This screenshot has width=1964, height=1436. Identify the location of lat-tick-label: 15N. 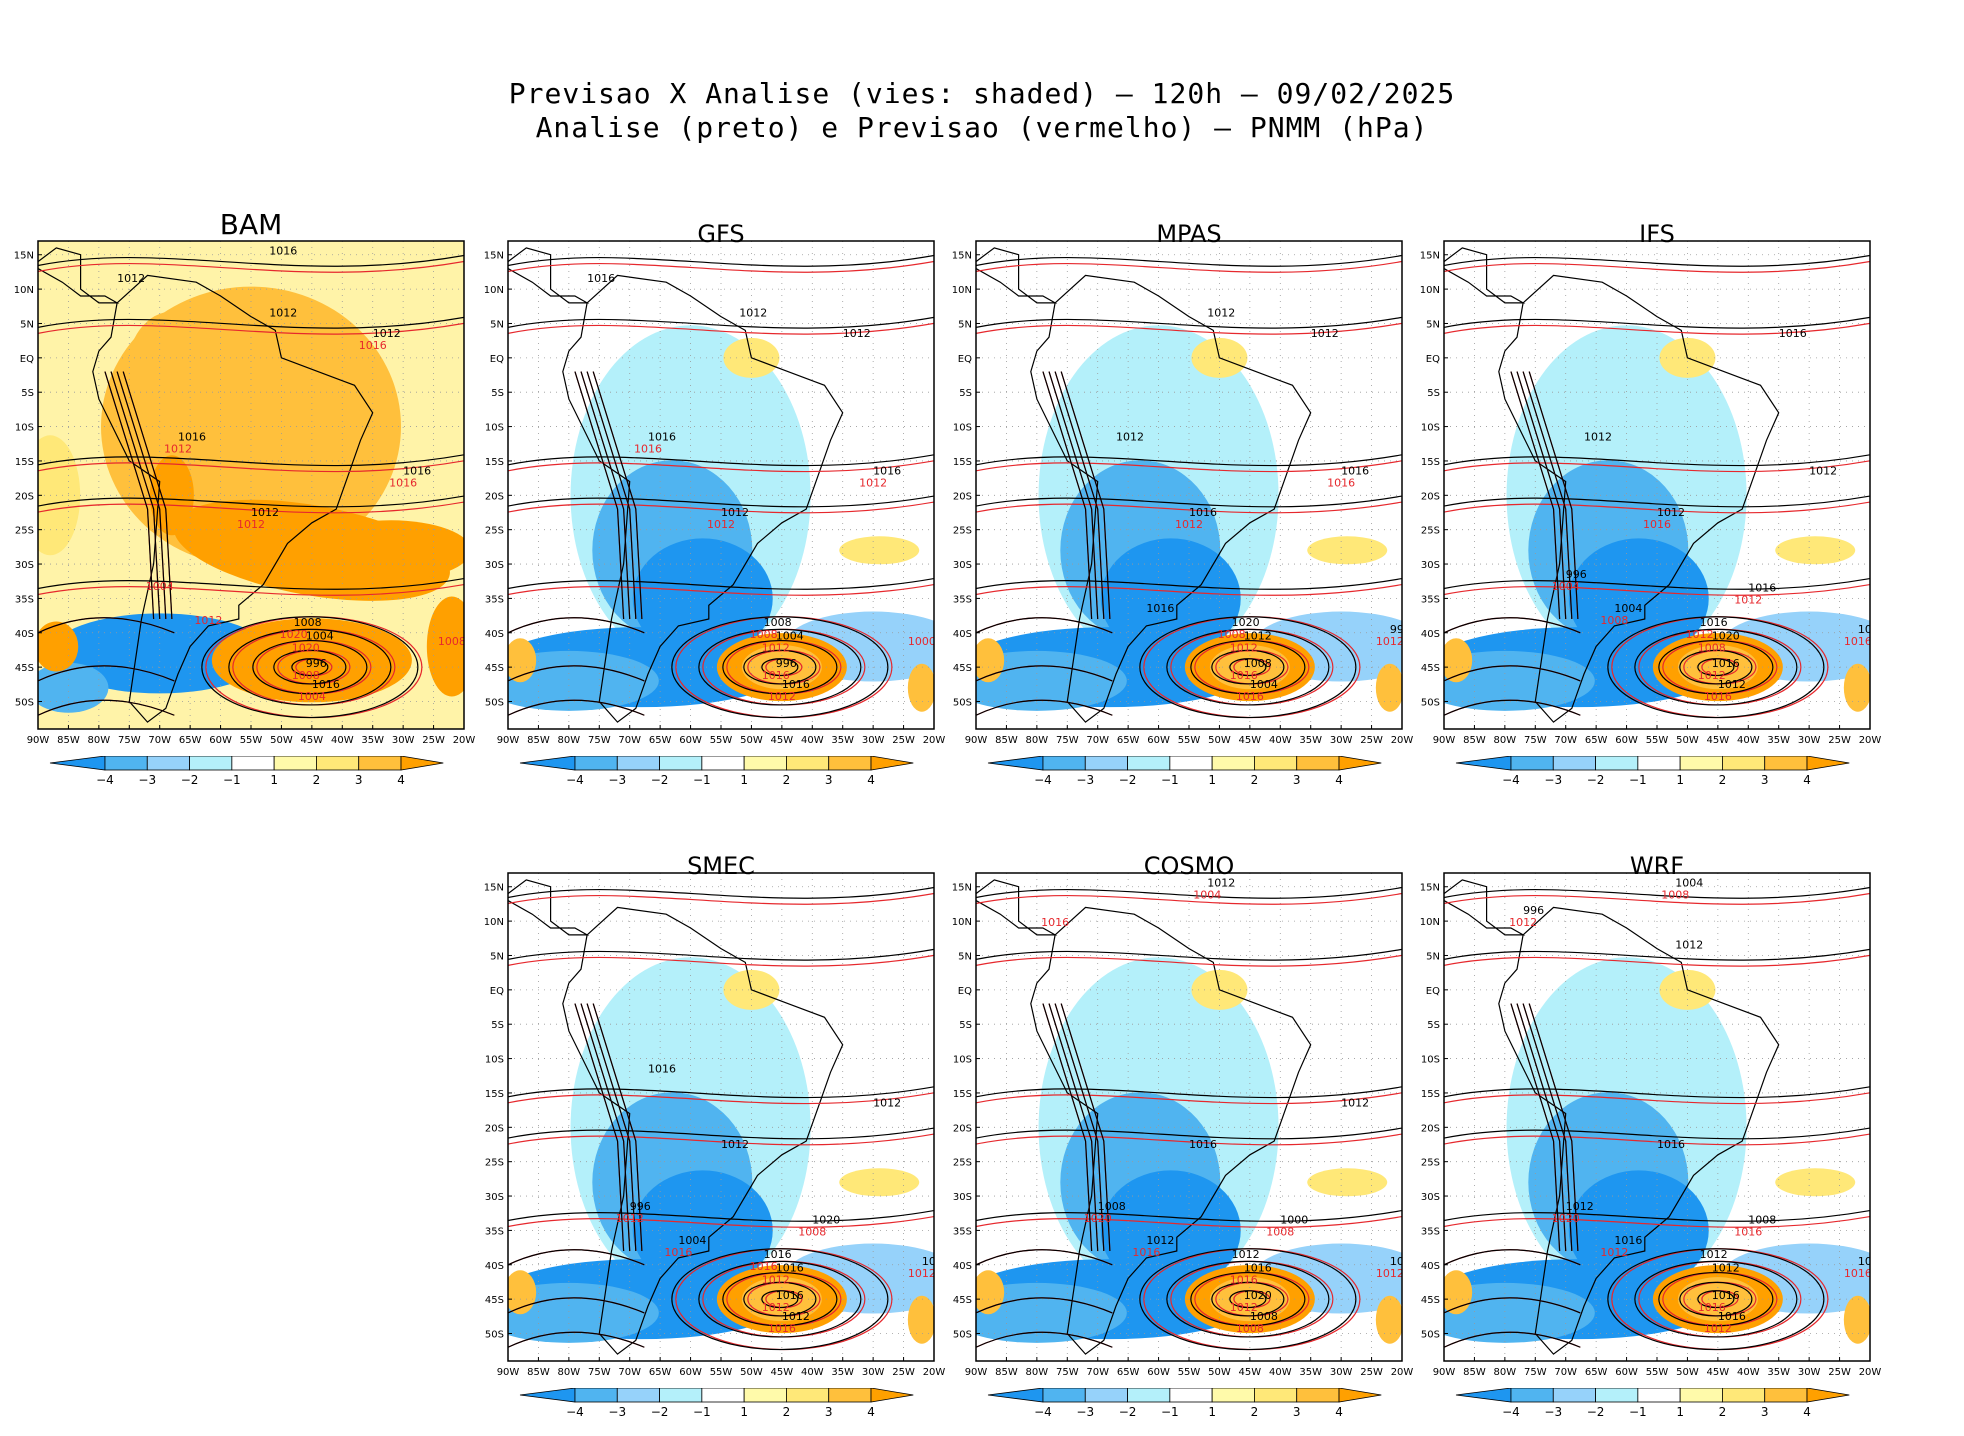
(494, 256).